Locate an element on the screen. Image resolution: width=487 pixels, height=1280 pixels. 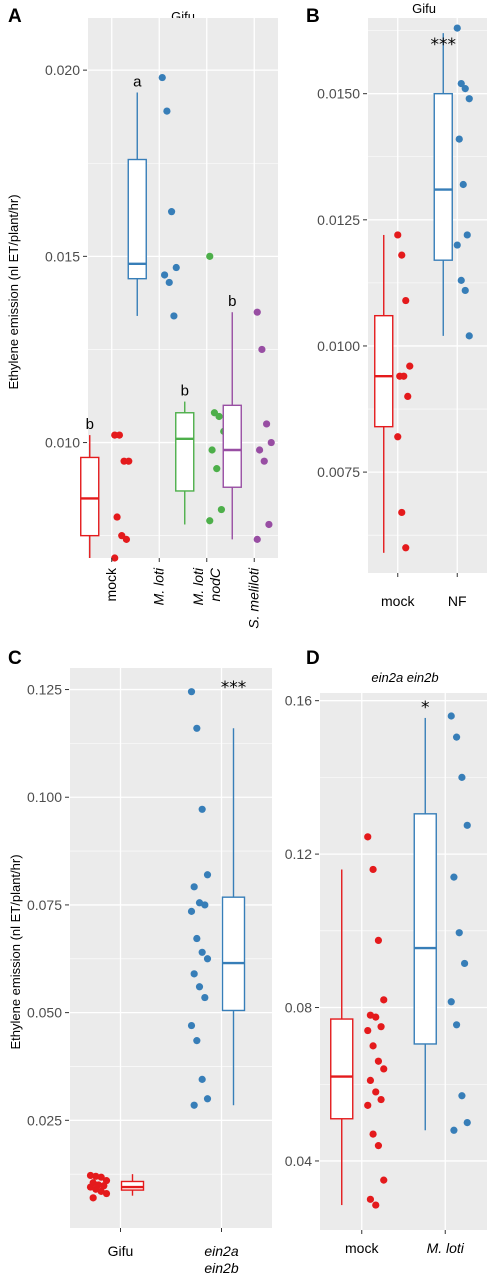
panel-title: ein2a ein2b is located at coordinates (404, 677).